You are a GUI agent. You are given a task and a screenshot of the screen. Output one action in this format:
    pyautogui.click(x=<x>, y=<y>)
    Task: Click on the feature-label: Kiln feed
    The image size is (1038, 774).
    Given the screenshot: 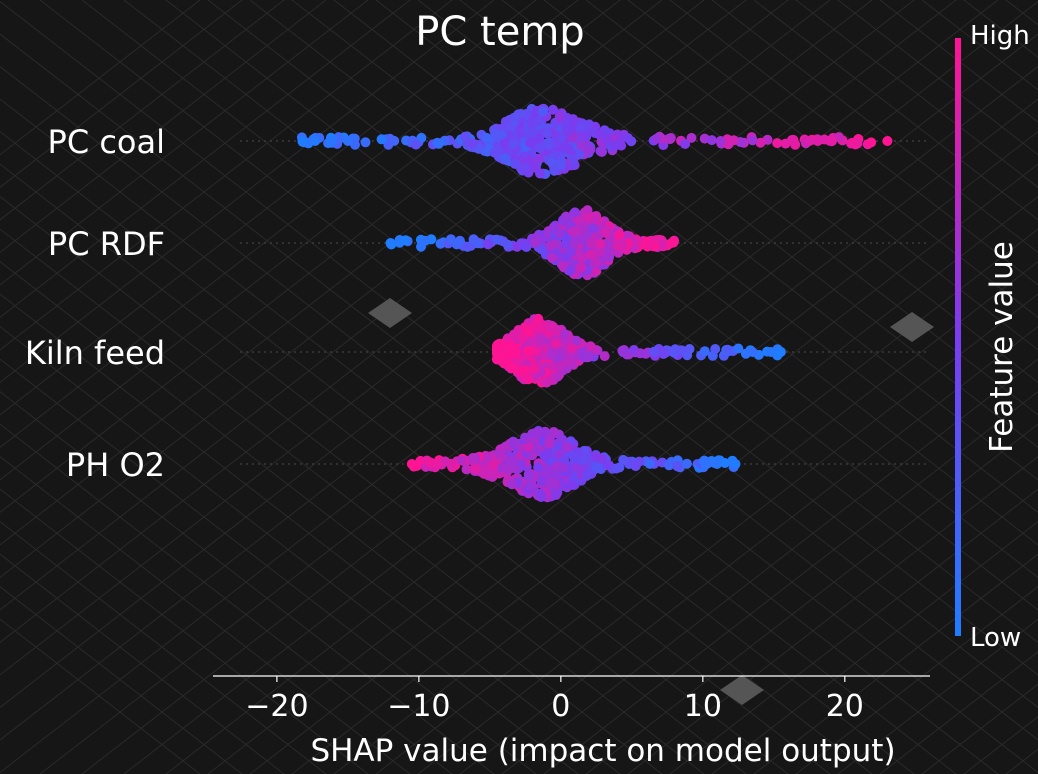 What is the action you would take?
    pyautogui.click(x=95, y=353)
    